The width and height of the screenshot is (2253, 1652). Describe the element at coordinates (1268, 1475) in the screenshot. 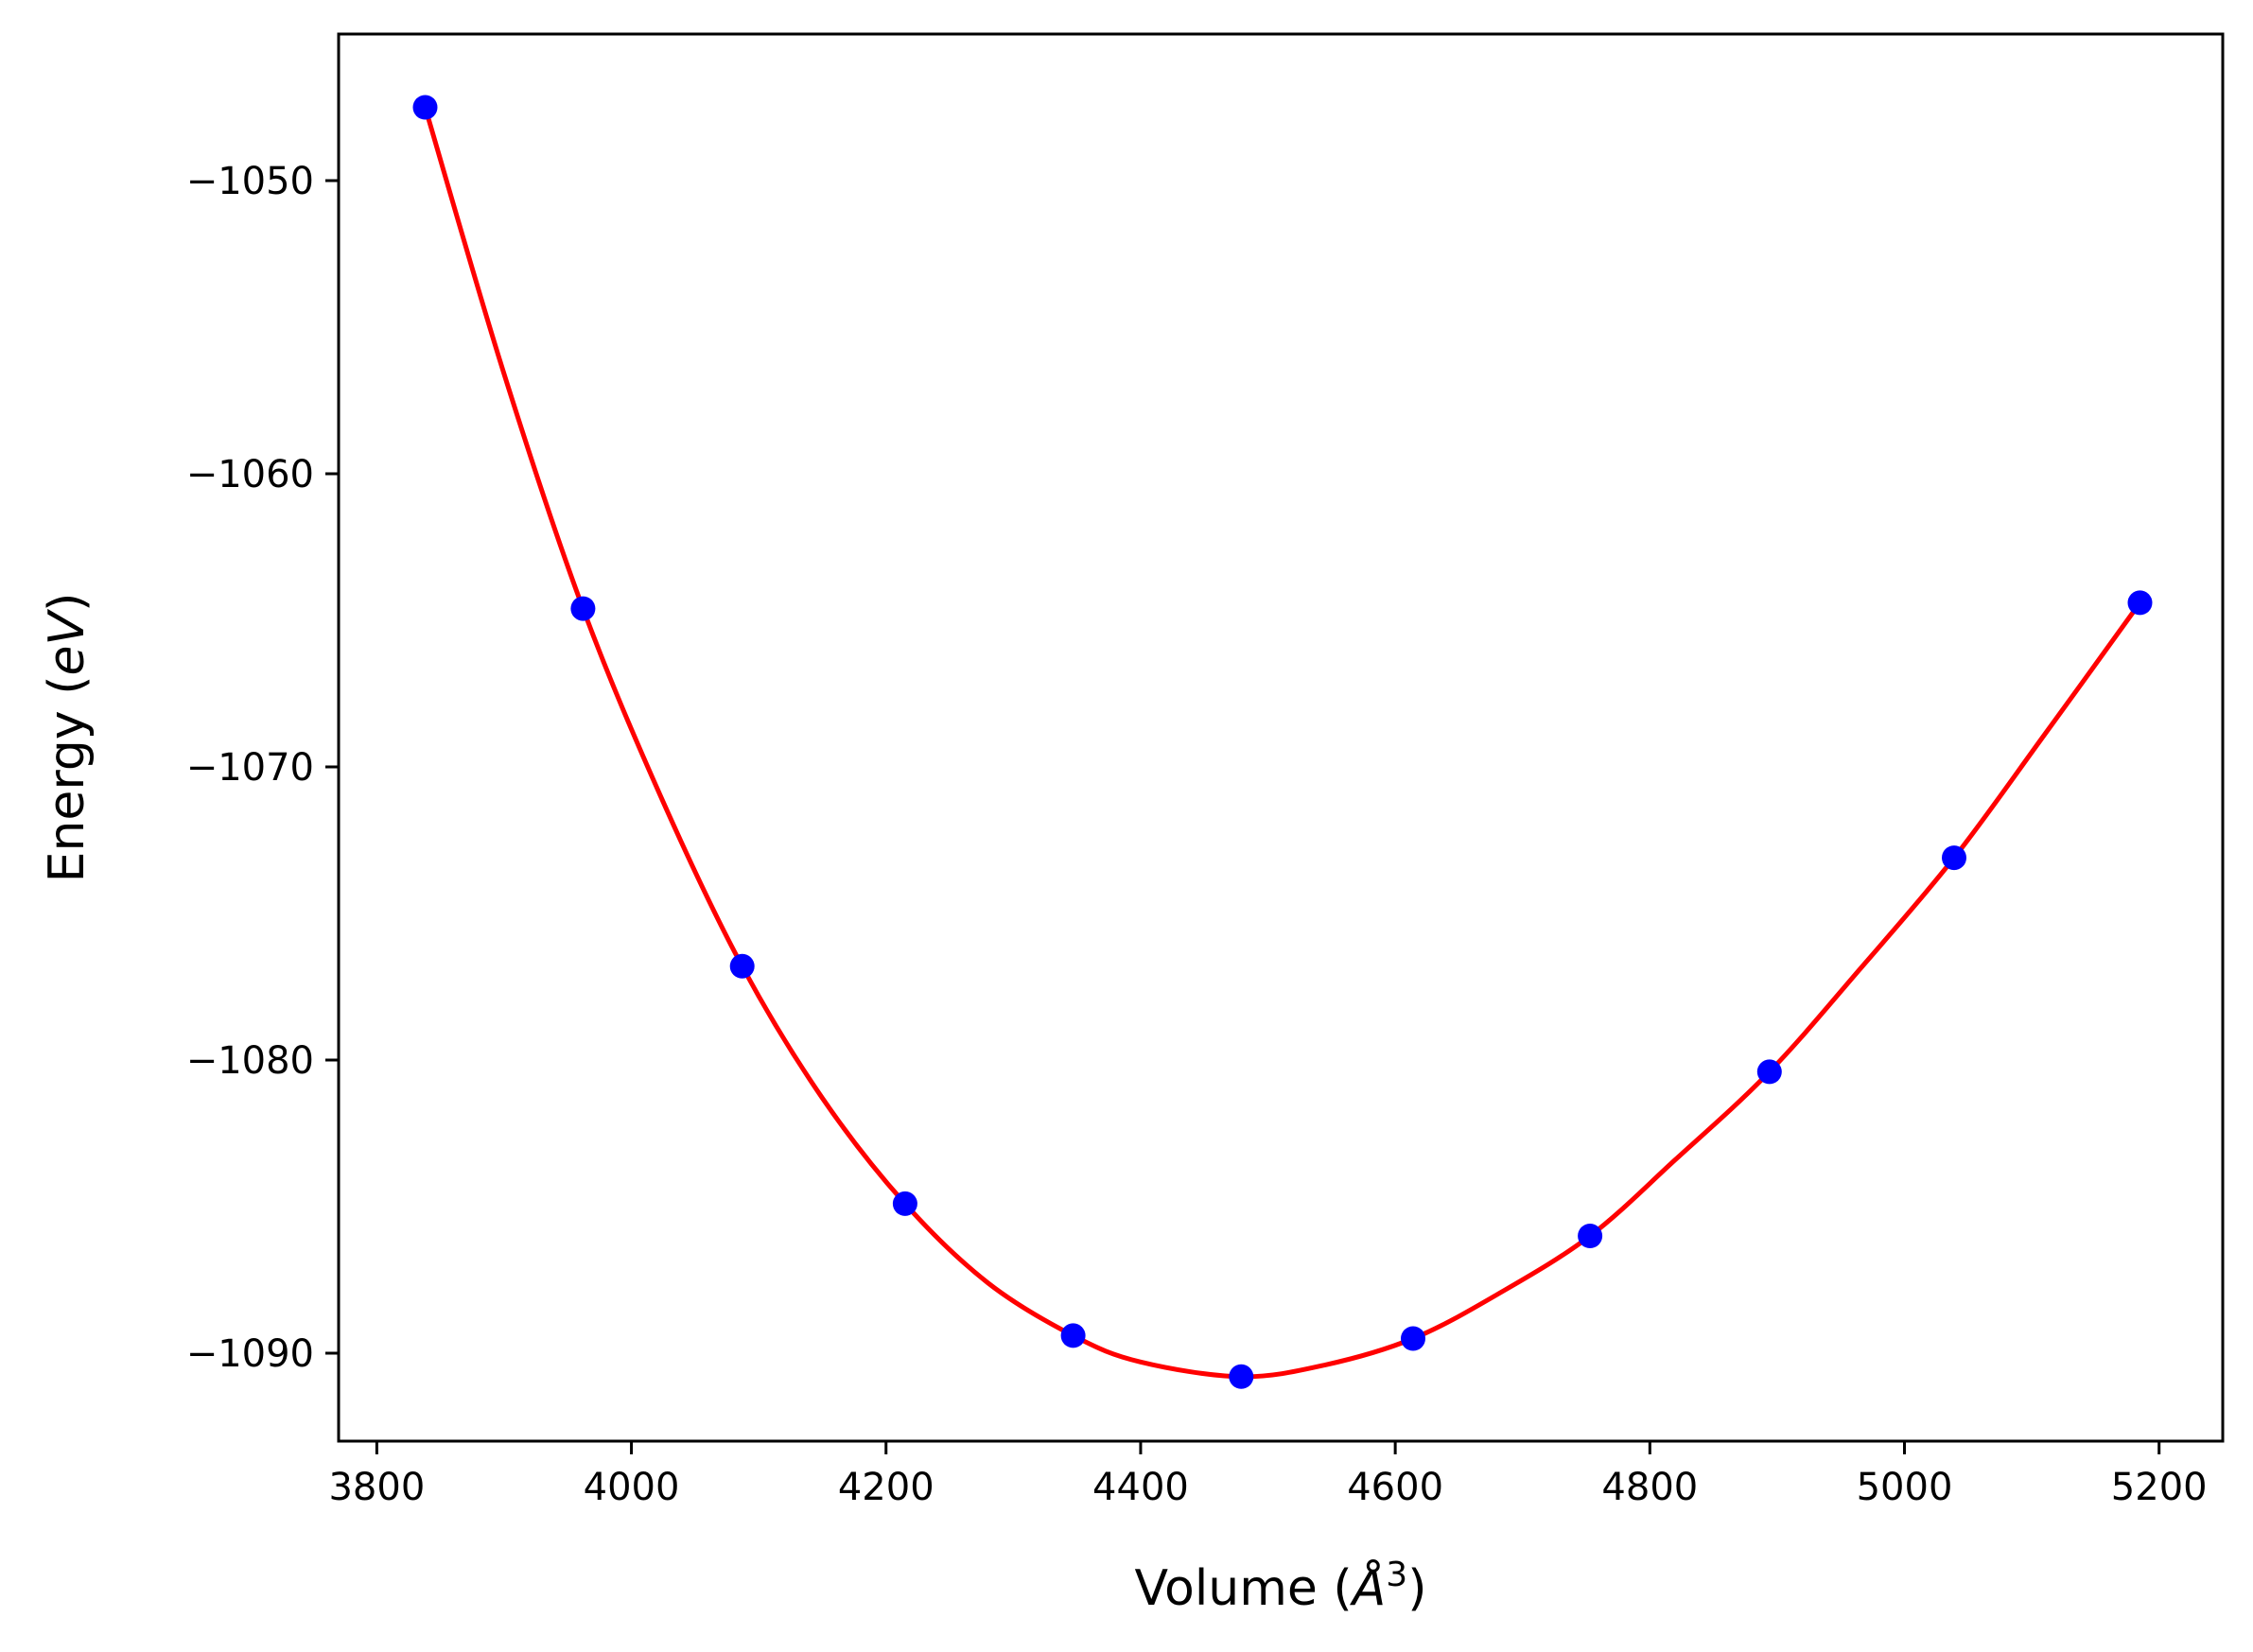

I see `x-axis-ticks: 3800 4000 4200 4400 4600 4800 5000 5200` at that location.